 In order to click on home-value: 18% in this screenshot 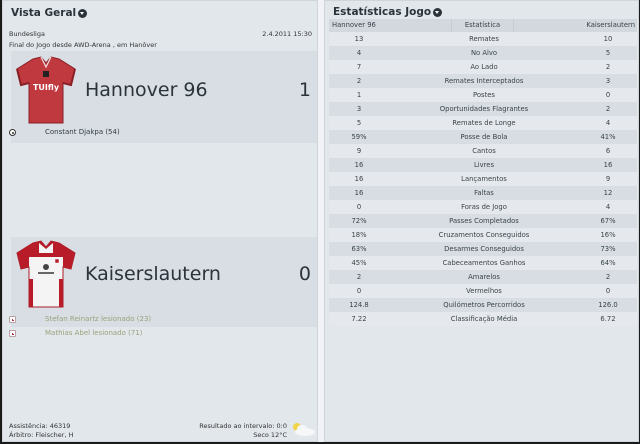, I will do `click(359, 235)`.